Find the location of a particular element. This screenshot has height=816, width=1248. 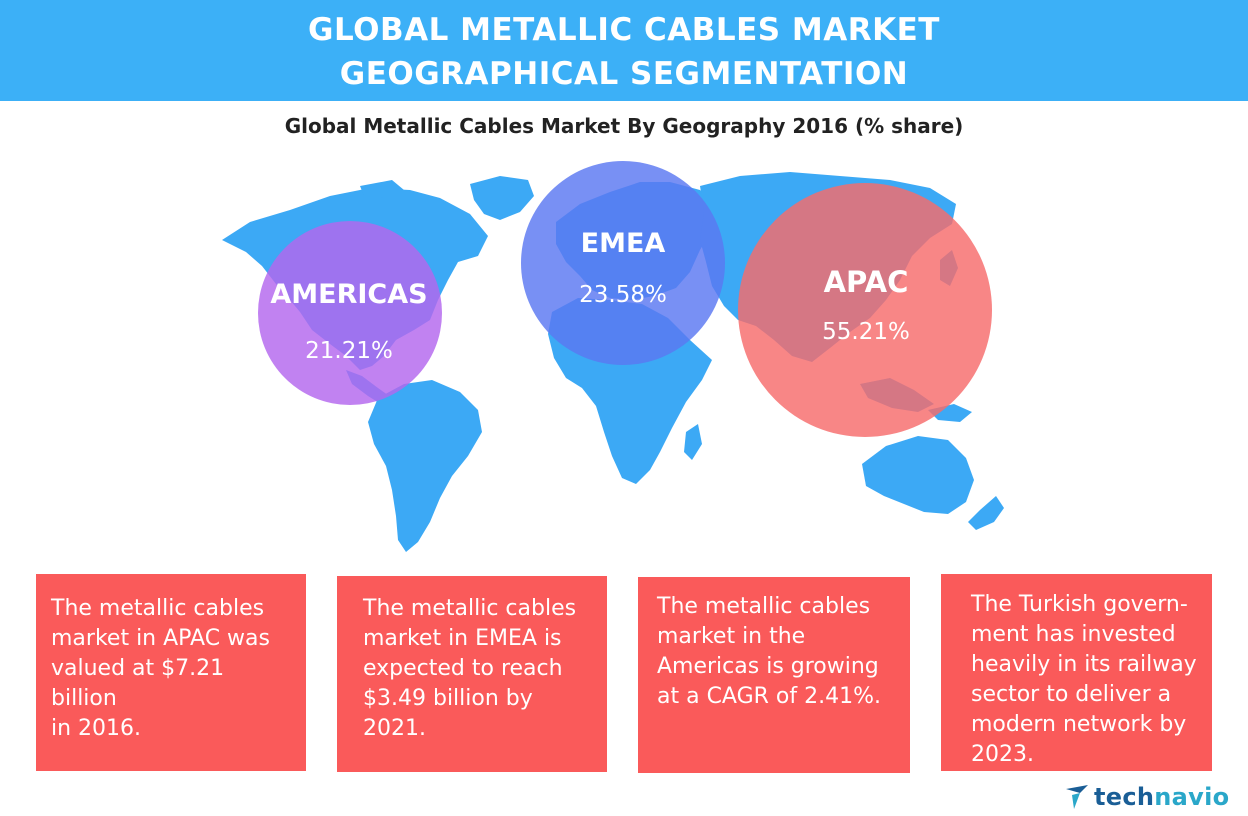

americas-bubble is located at coordinates (350, 313).